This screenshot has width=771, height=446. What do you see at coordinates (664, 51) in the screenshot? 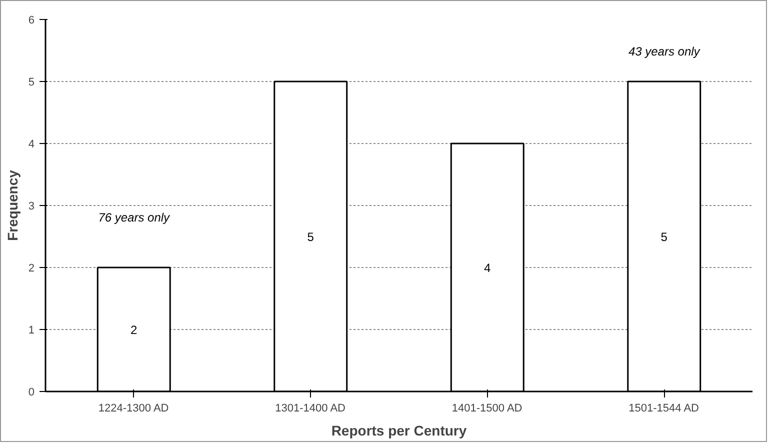
I see `annotation: 43 years only` at bounding box center [664, 51].